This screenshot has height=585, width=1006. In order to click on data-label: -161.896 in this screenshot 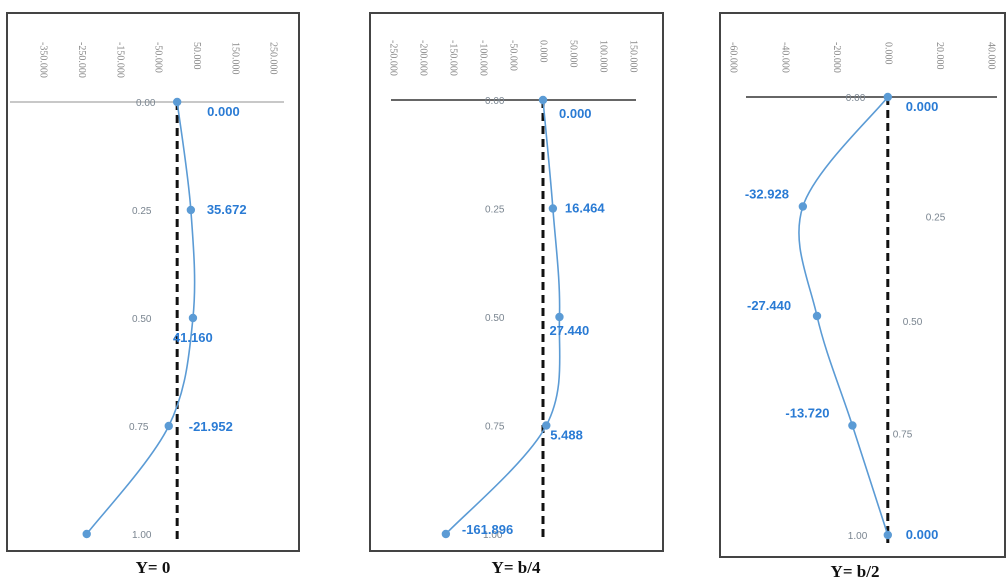, I will do `click(487, 529)`.